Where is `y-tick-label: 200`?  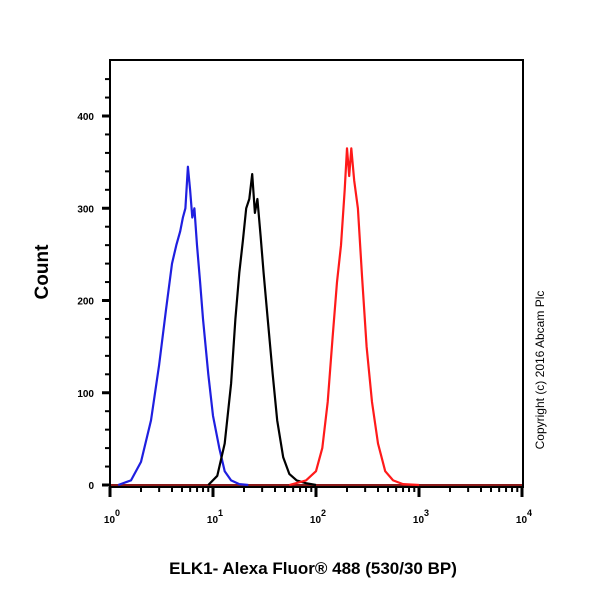 y-tick-label: 200 is located at coordinates (85, 302).